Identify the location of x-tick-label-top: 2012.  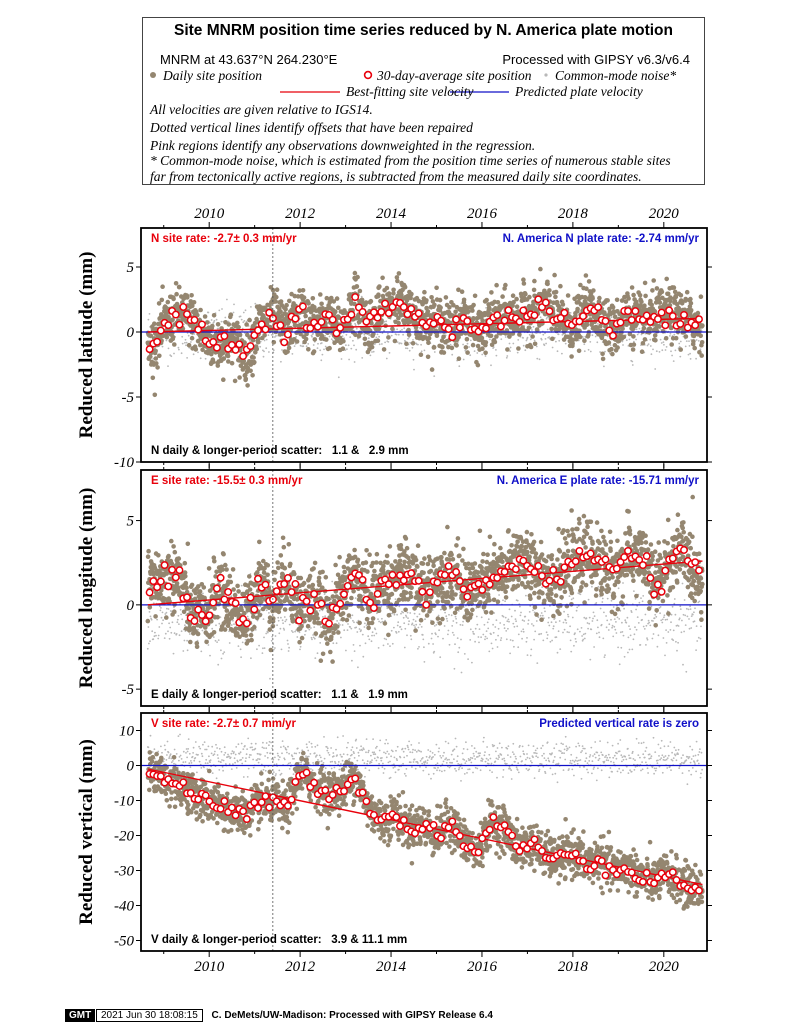
(300, 214).